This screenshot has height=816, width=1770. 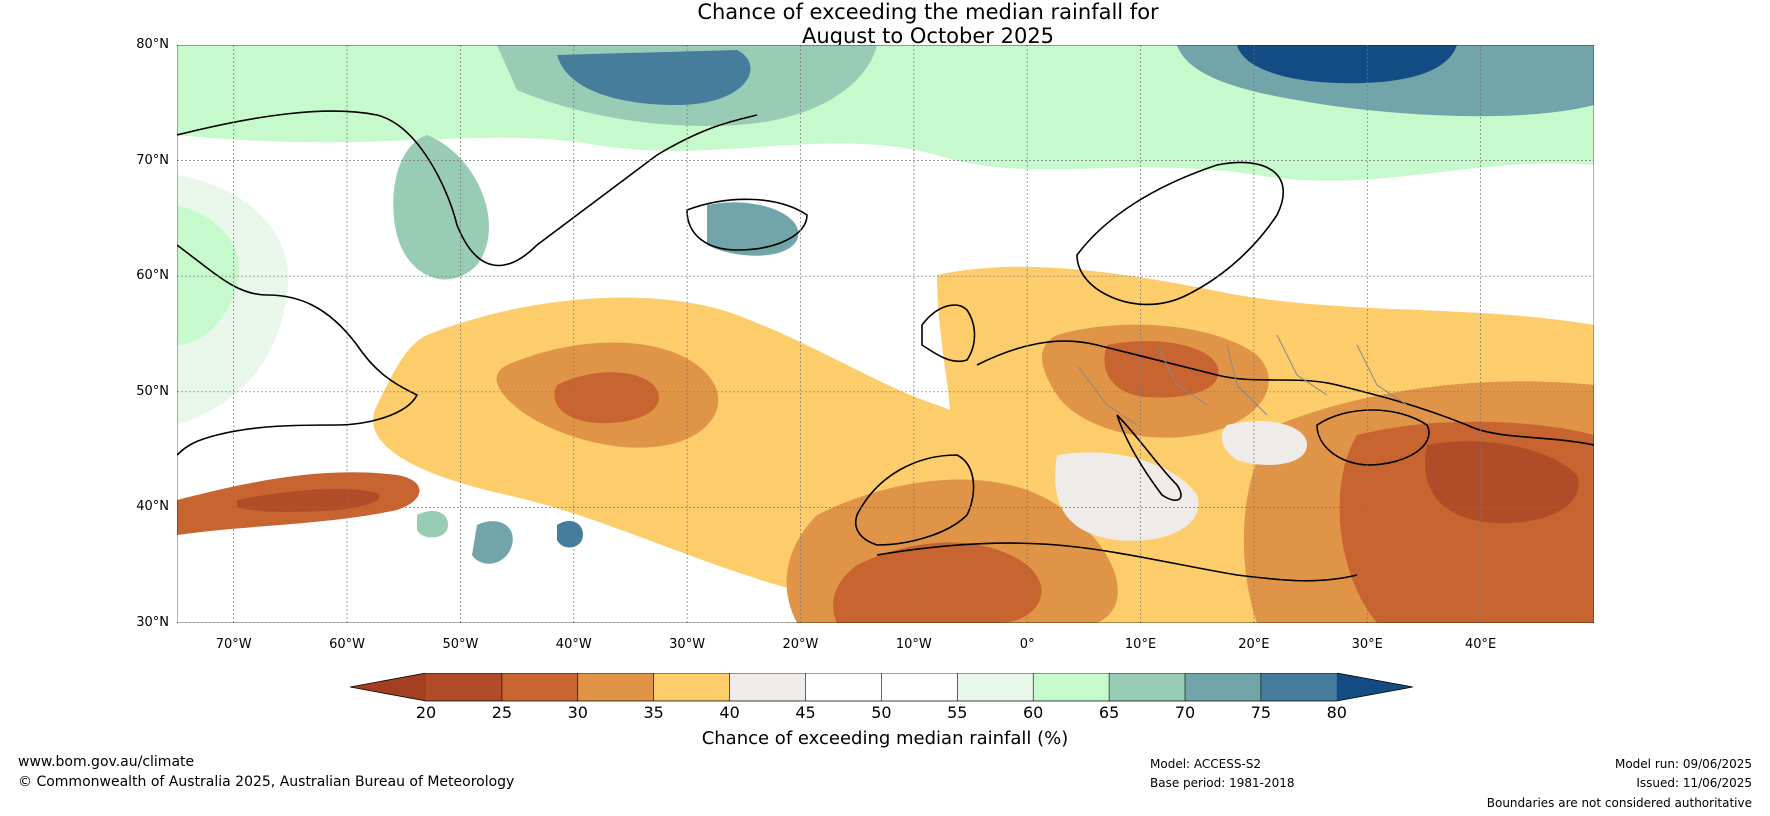 What do you see at coordinates (915, 500) in the screenshot?
I see `iberia-coast` at bounding box center [915, 500].